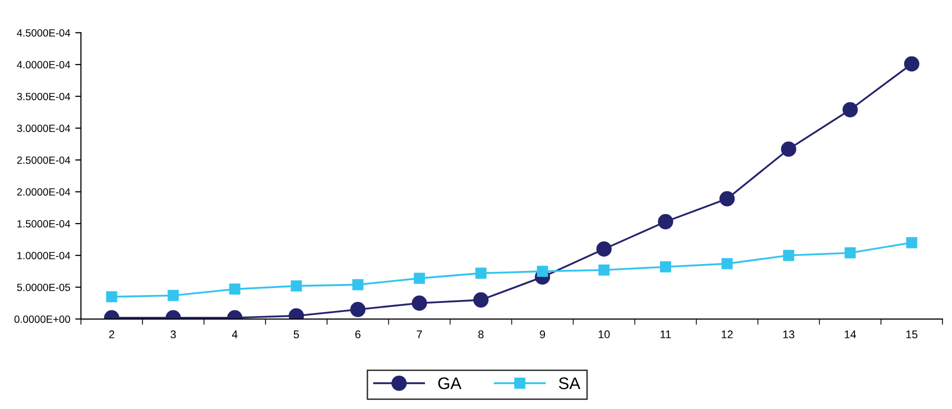  What do you see at coordinates (296, 334) in the screenshot?
I see `x-tick-label: 5` at bounding box center [296, 334].